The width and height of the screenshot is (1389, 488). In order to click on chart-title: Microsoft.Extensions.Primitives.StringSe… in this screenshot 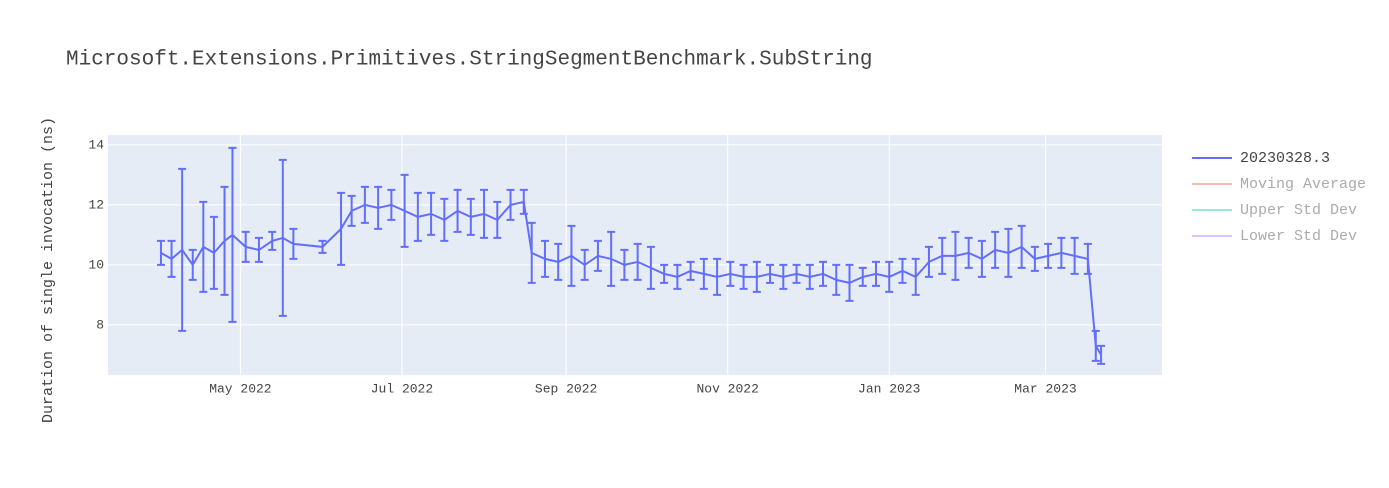, I will do `click(469, 60)`.